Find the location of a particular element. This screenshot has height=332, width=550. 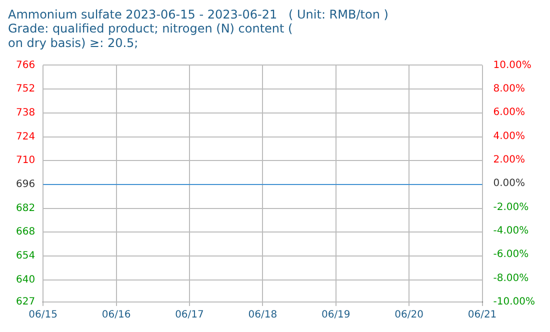

y2-tick-label: -4.00% is located at coordinates (511, 231).